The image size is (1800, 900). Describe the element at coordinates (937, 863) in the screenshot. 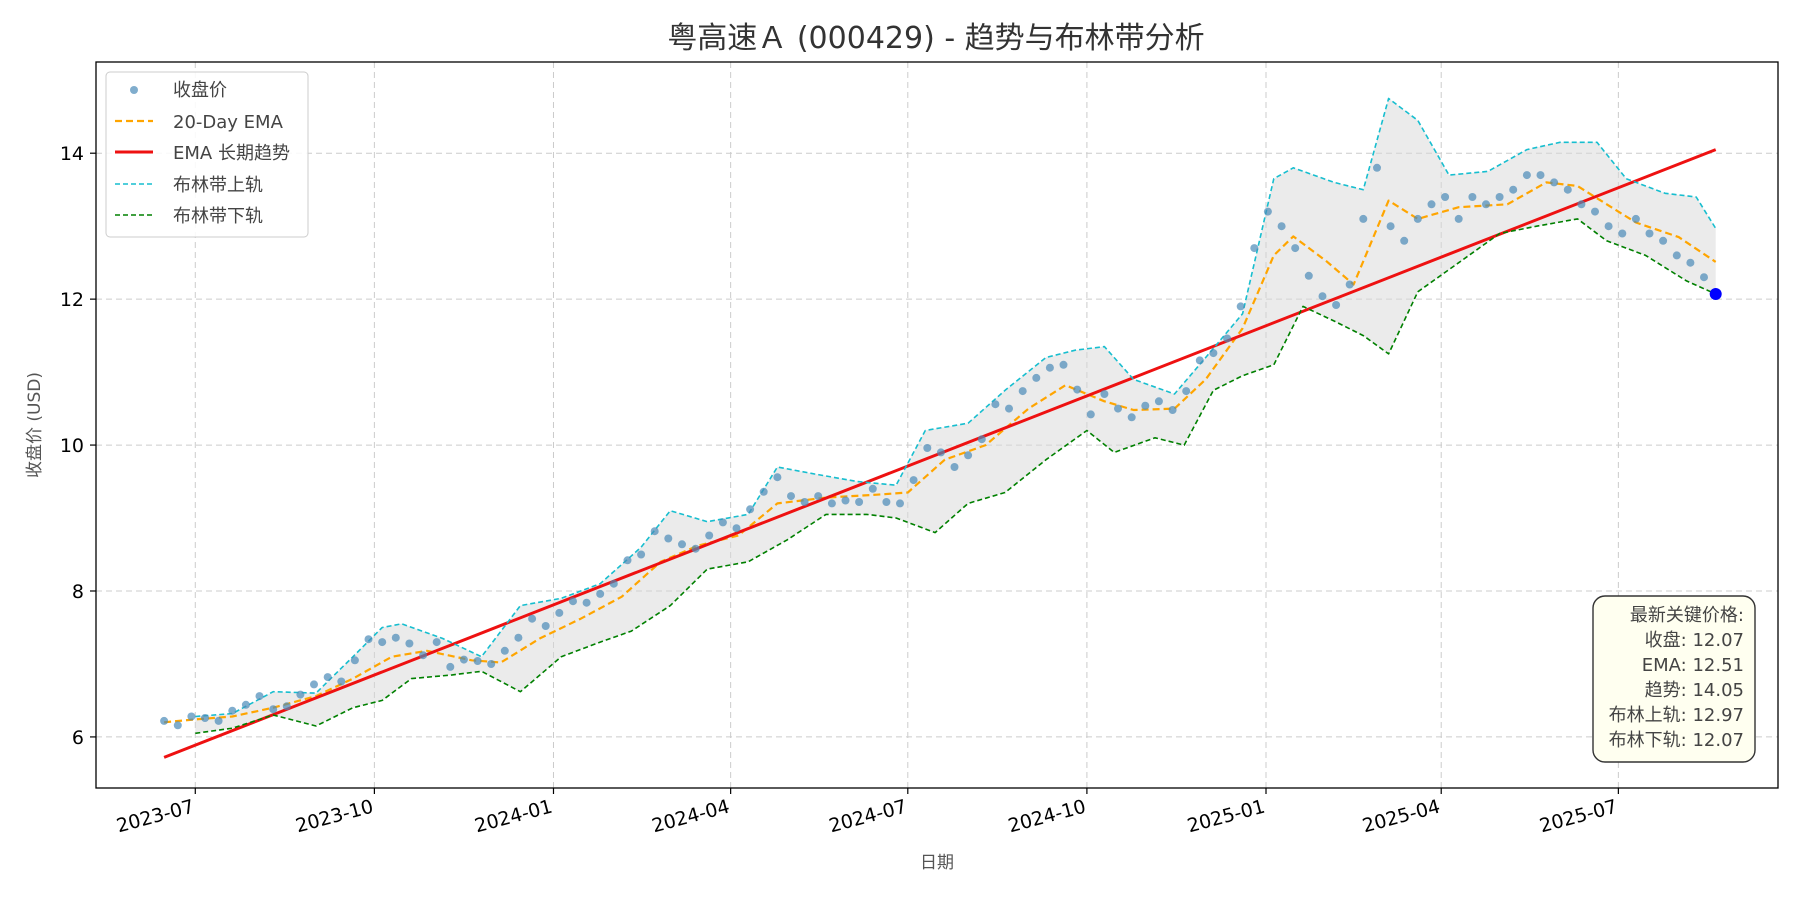

I see `x-axis-label: 日期` at that location.